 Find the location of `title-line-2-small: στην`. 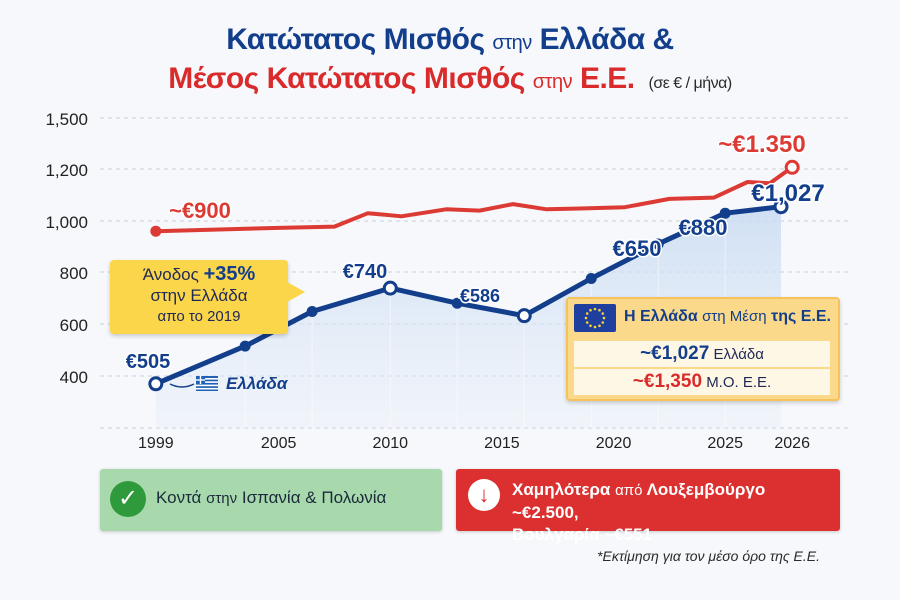

title-line-2-small: στην is located at coordinates (552, 82).